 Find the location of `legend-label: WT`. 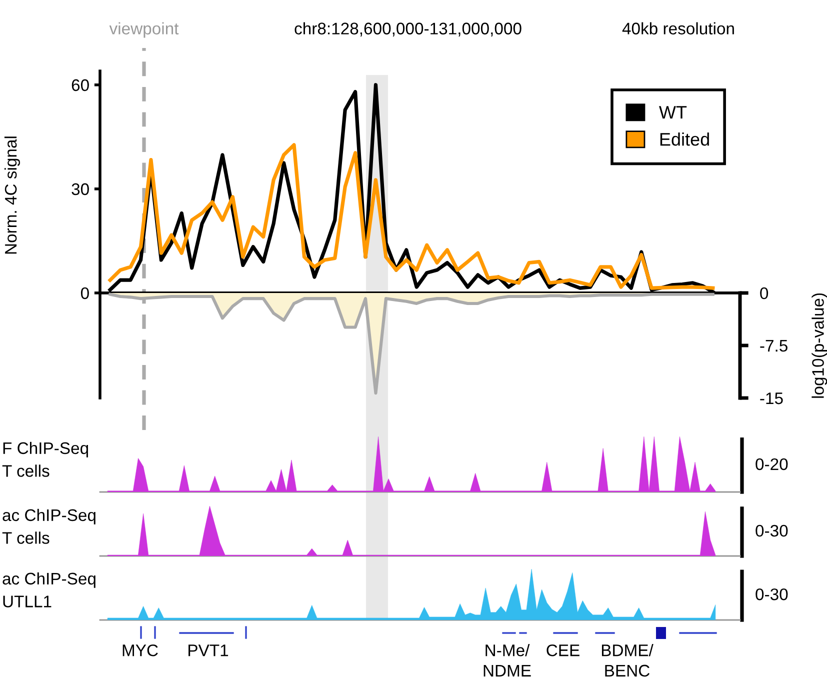

legend-label: WT is located at coordinates (673, 112).